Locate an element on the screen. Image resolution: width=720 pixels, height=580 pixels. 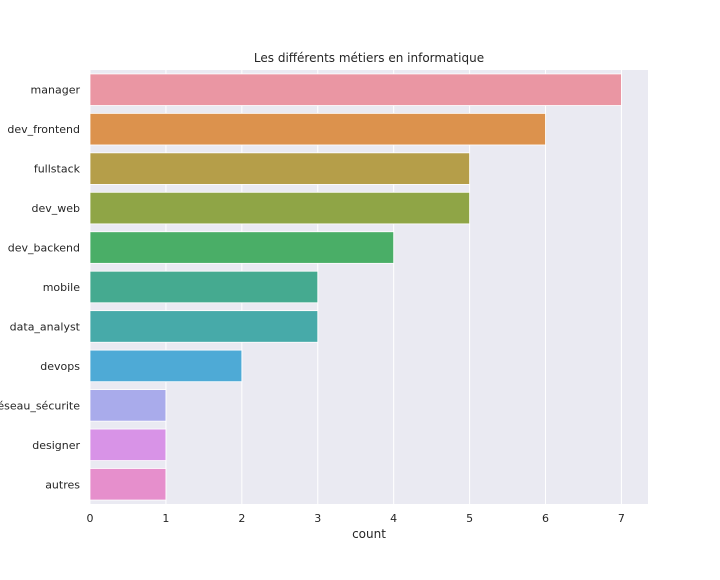
bar-manager is located at coordinates (355, 89).